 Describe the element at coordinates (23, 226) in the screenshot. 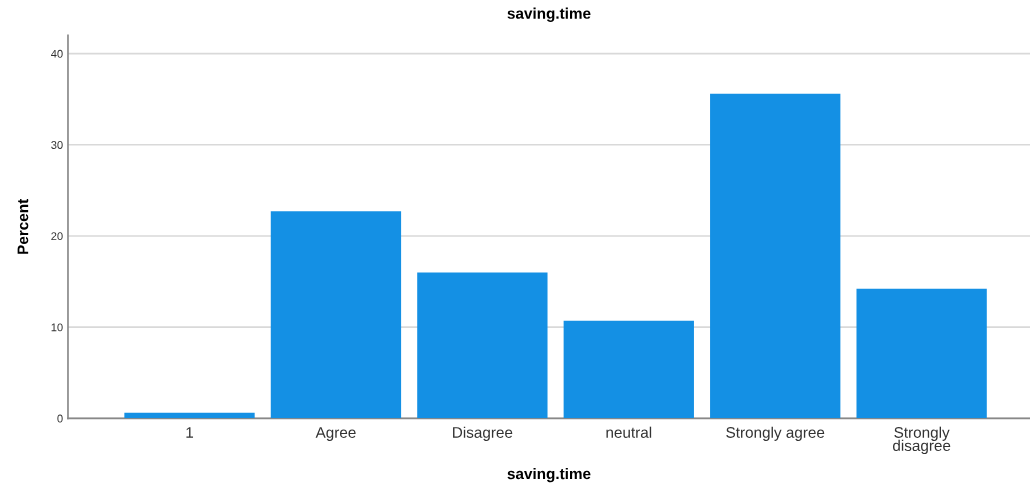

I see `y-axis-title: Percent` at that location.